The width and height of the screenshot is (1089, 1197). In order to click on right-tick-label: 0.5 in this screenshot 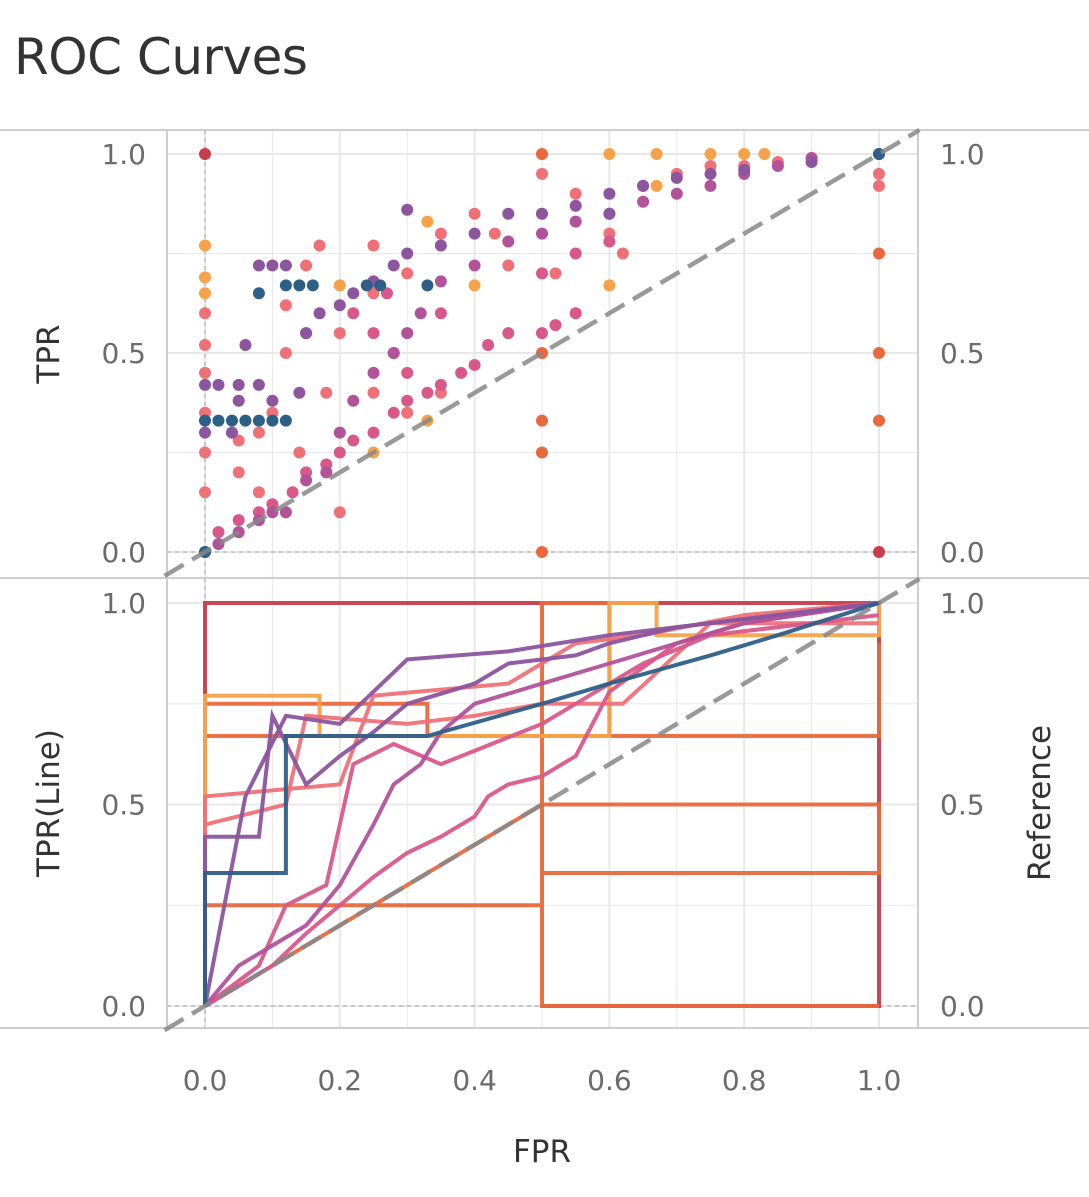, I will do `click(962, 805)`.